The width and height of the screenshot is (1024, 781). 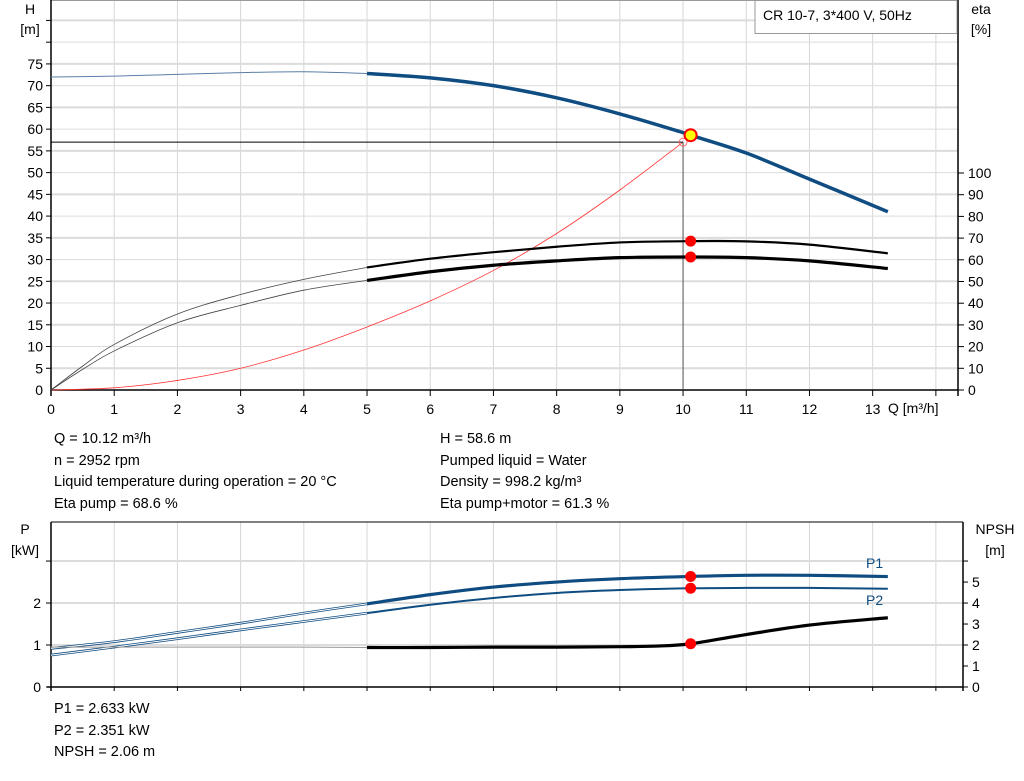 What do you see at coordinates (976, 368) in the screenshot?
I see `y-right-tick-label: 10` at bounding box center [976, 368].